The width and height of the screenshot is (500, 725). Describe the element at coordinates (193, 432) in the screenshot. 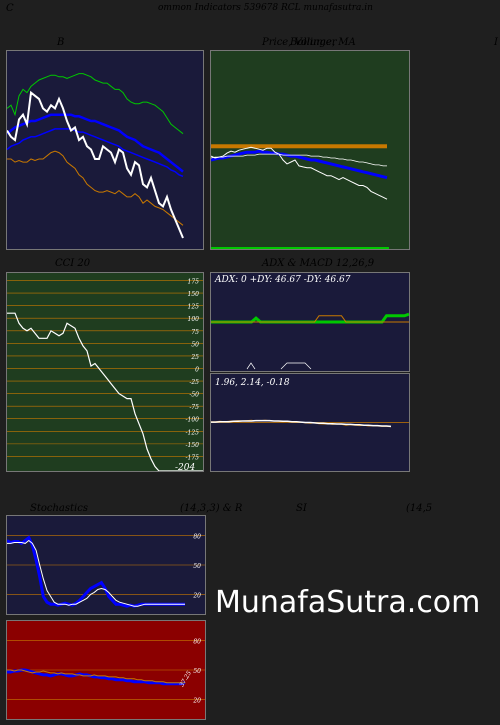

I see `cci-tick-label: -125` at that location.